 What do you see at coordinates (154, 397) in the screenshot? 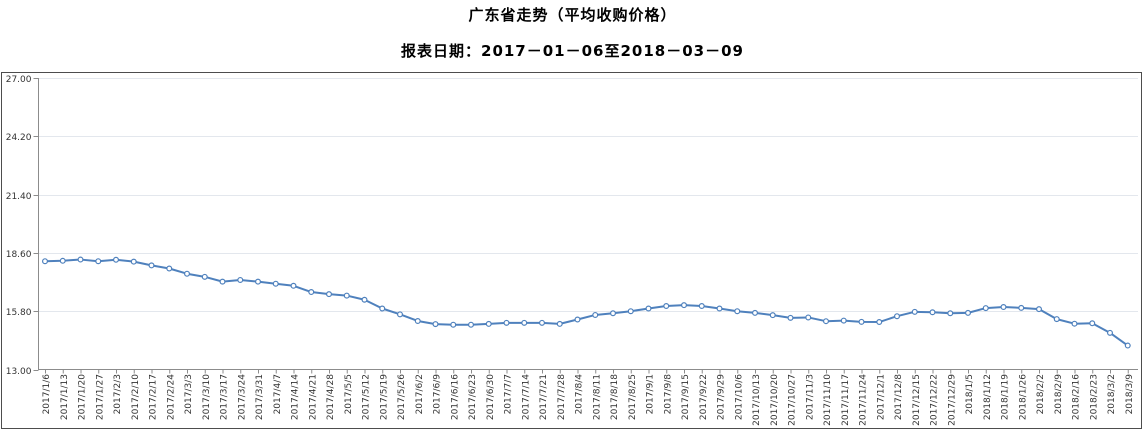
I see `x-axis-label: 2017/2/17` at bounding box center [154, 397].